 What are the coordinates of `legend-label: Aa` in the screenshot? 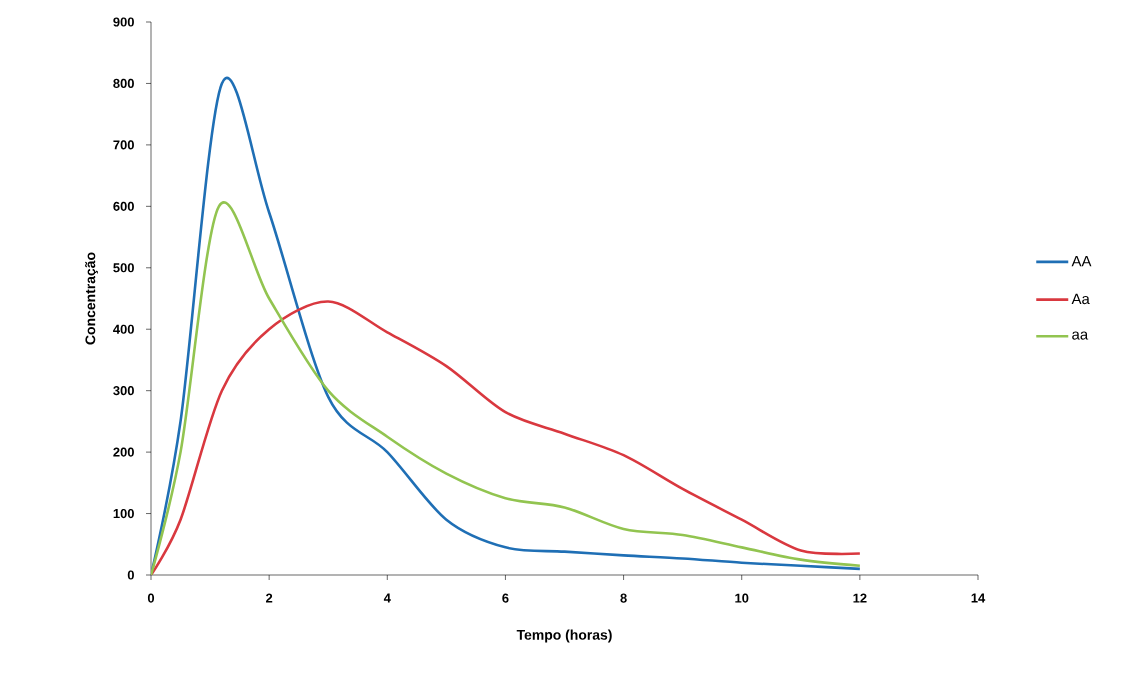 It's located at (1080, 299).